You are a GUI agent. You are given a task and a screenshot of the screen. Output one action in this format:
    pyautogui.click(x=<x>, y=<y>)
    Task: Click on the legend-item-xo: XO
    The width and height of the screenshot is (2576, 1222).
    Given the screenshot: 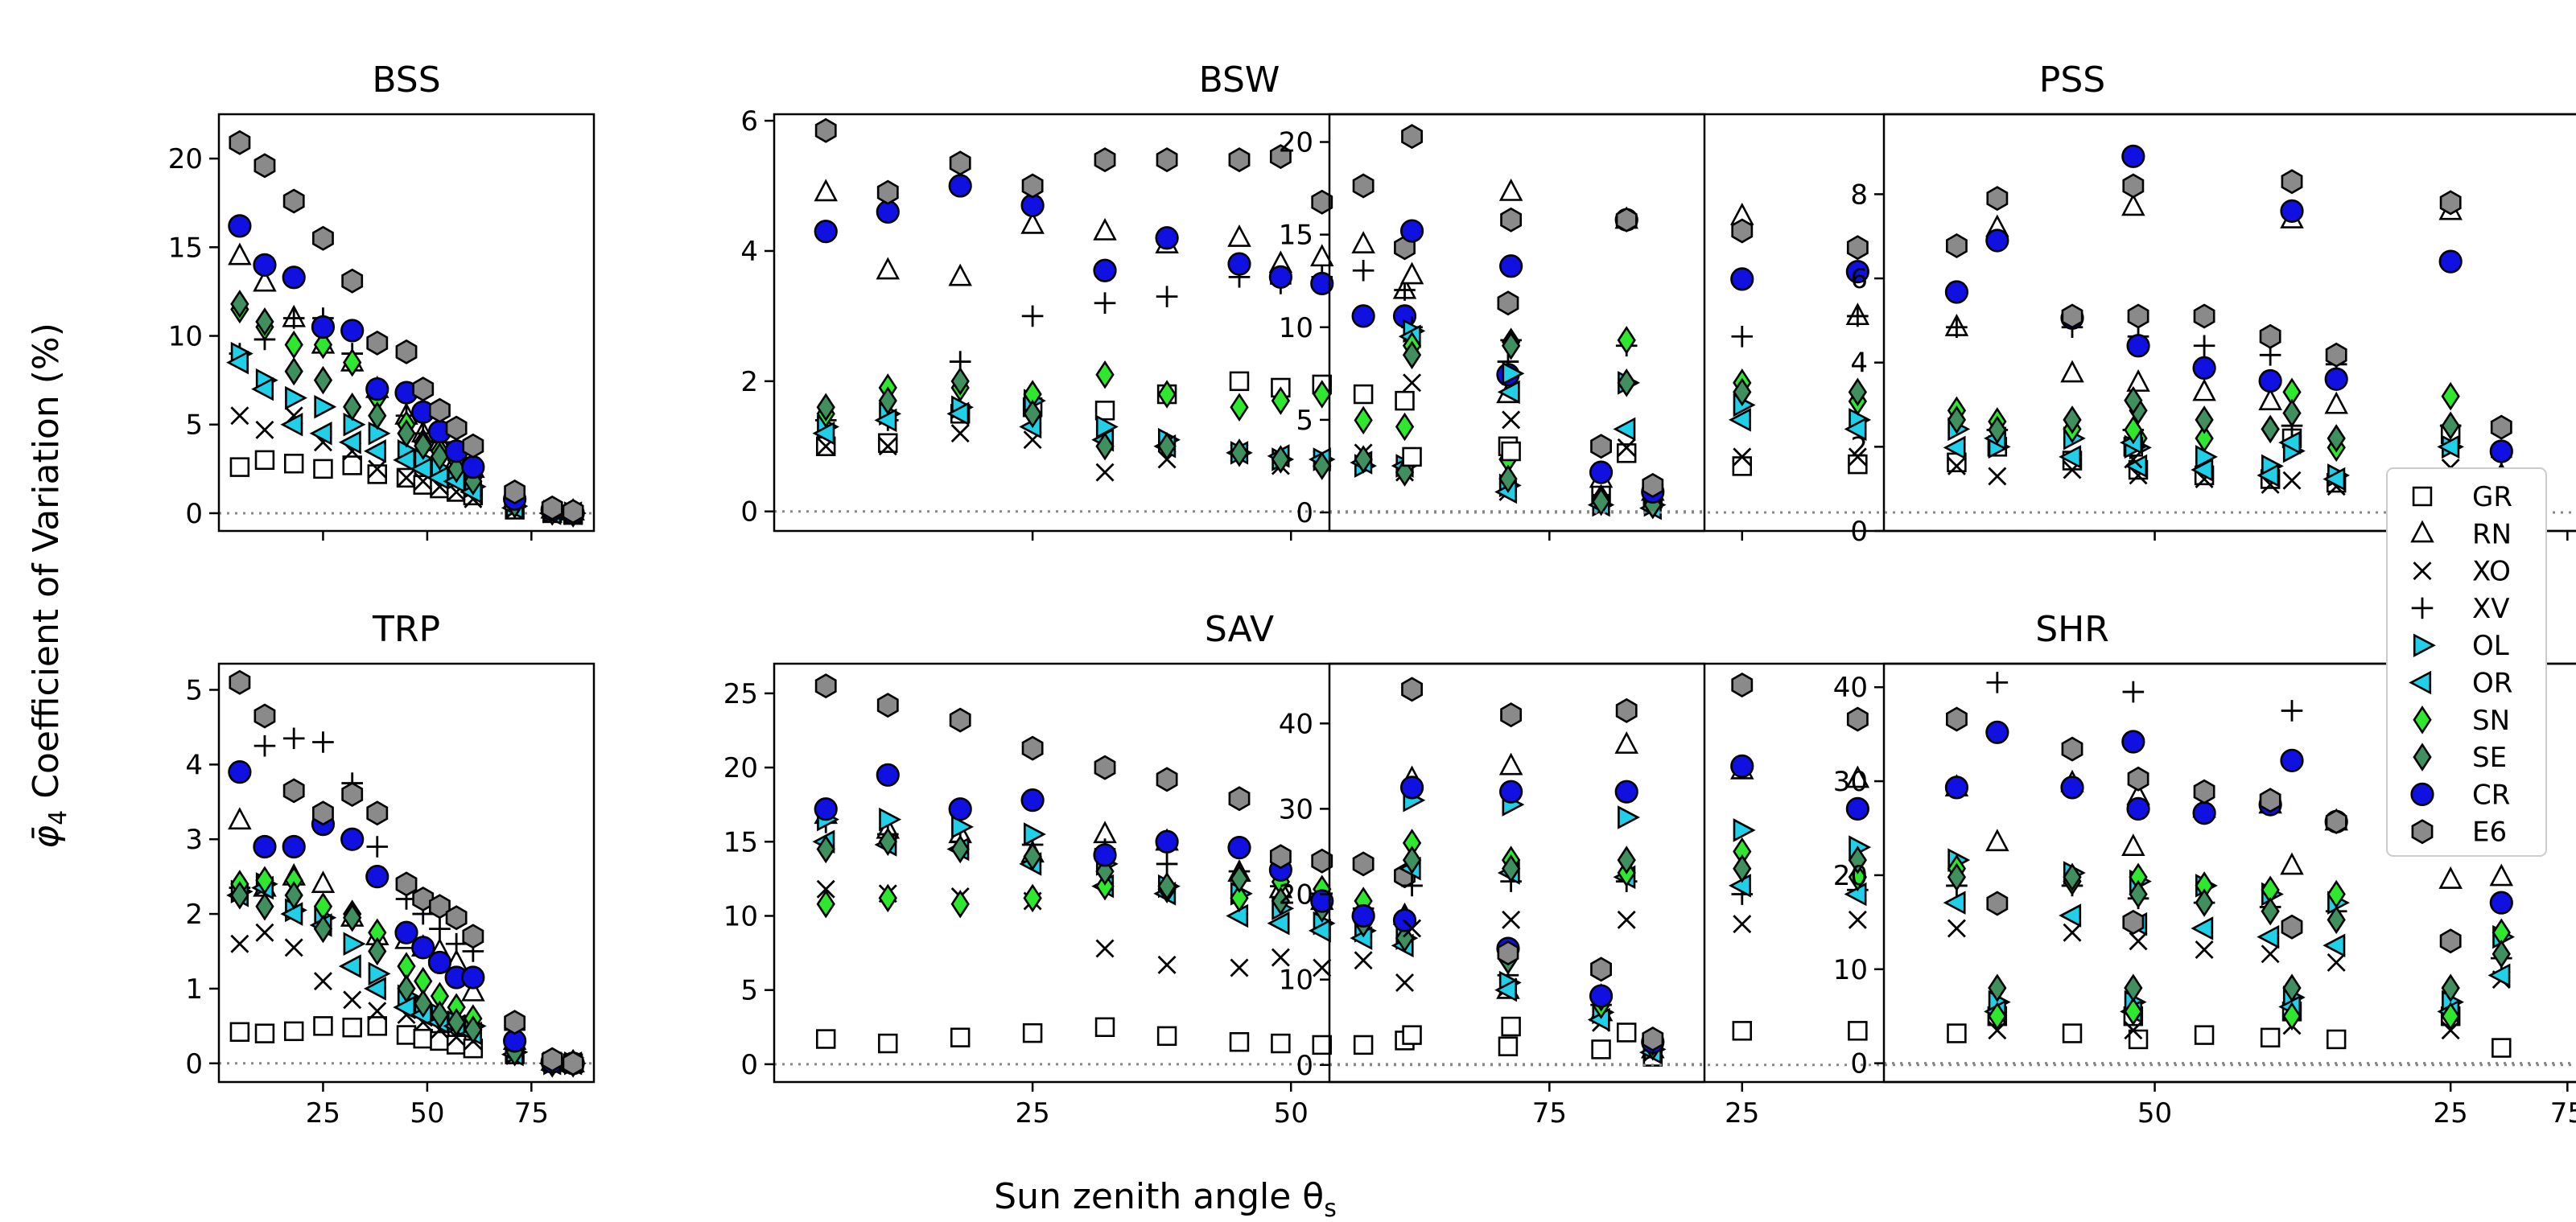 What is the action you would take?
    pyautogui.click(x=2462, y=572)
    